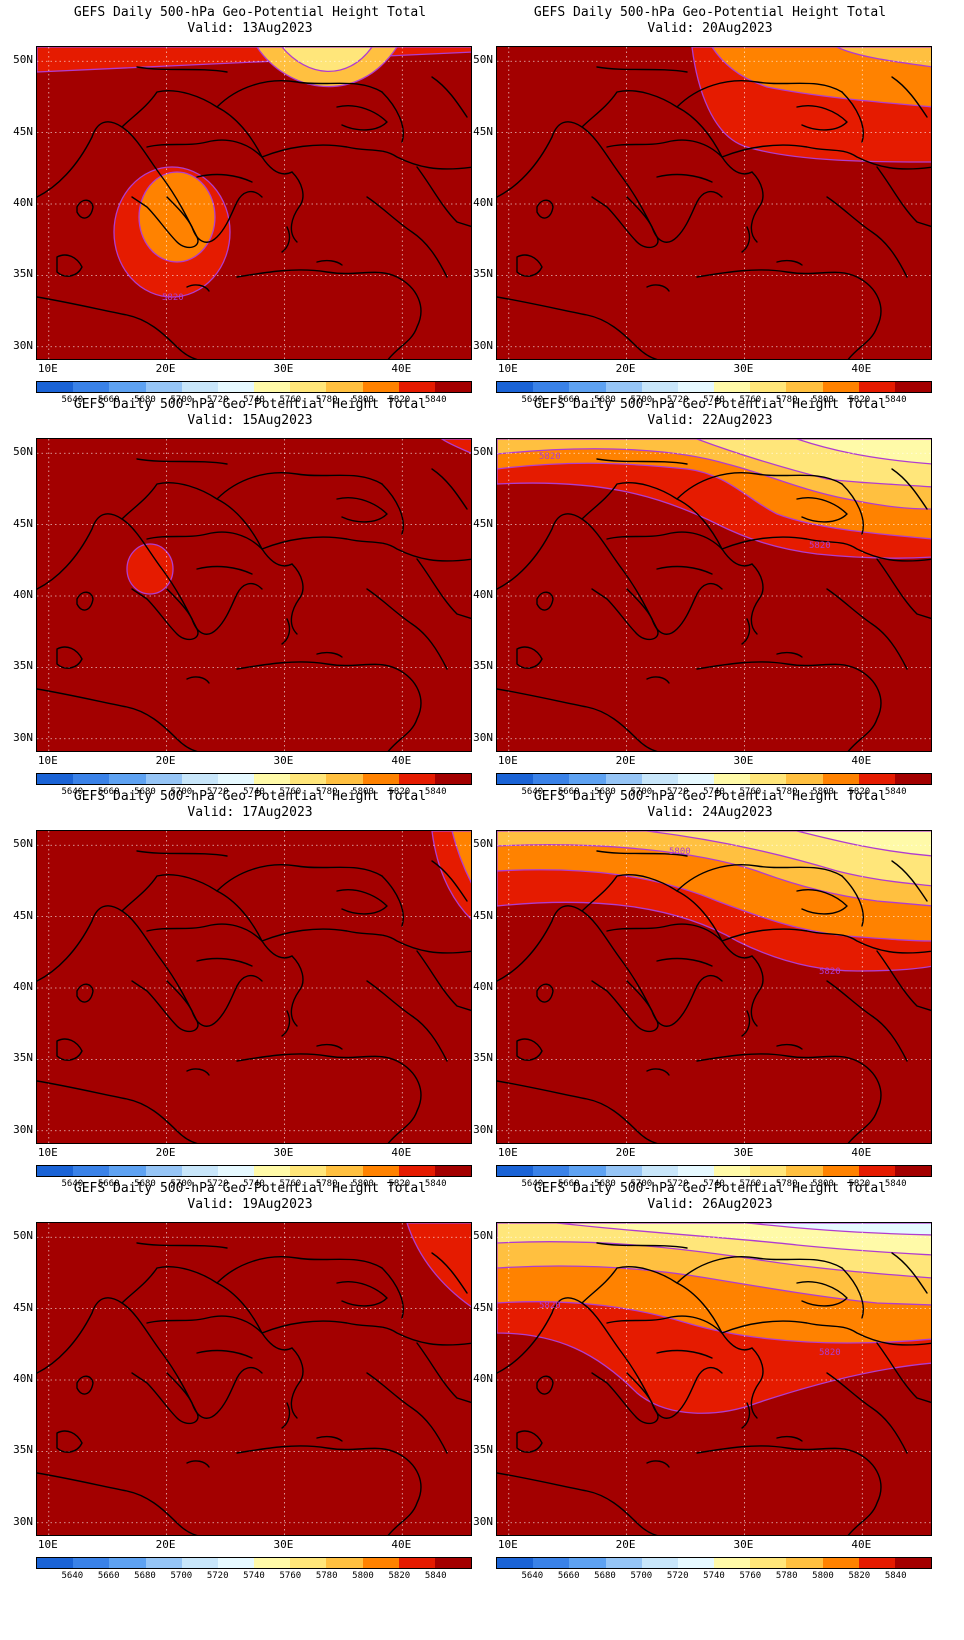  I want to click on lat-tick-label: 40N, so click(483, 594).